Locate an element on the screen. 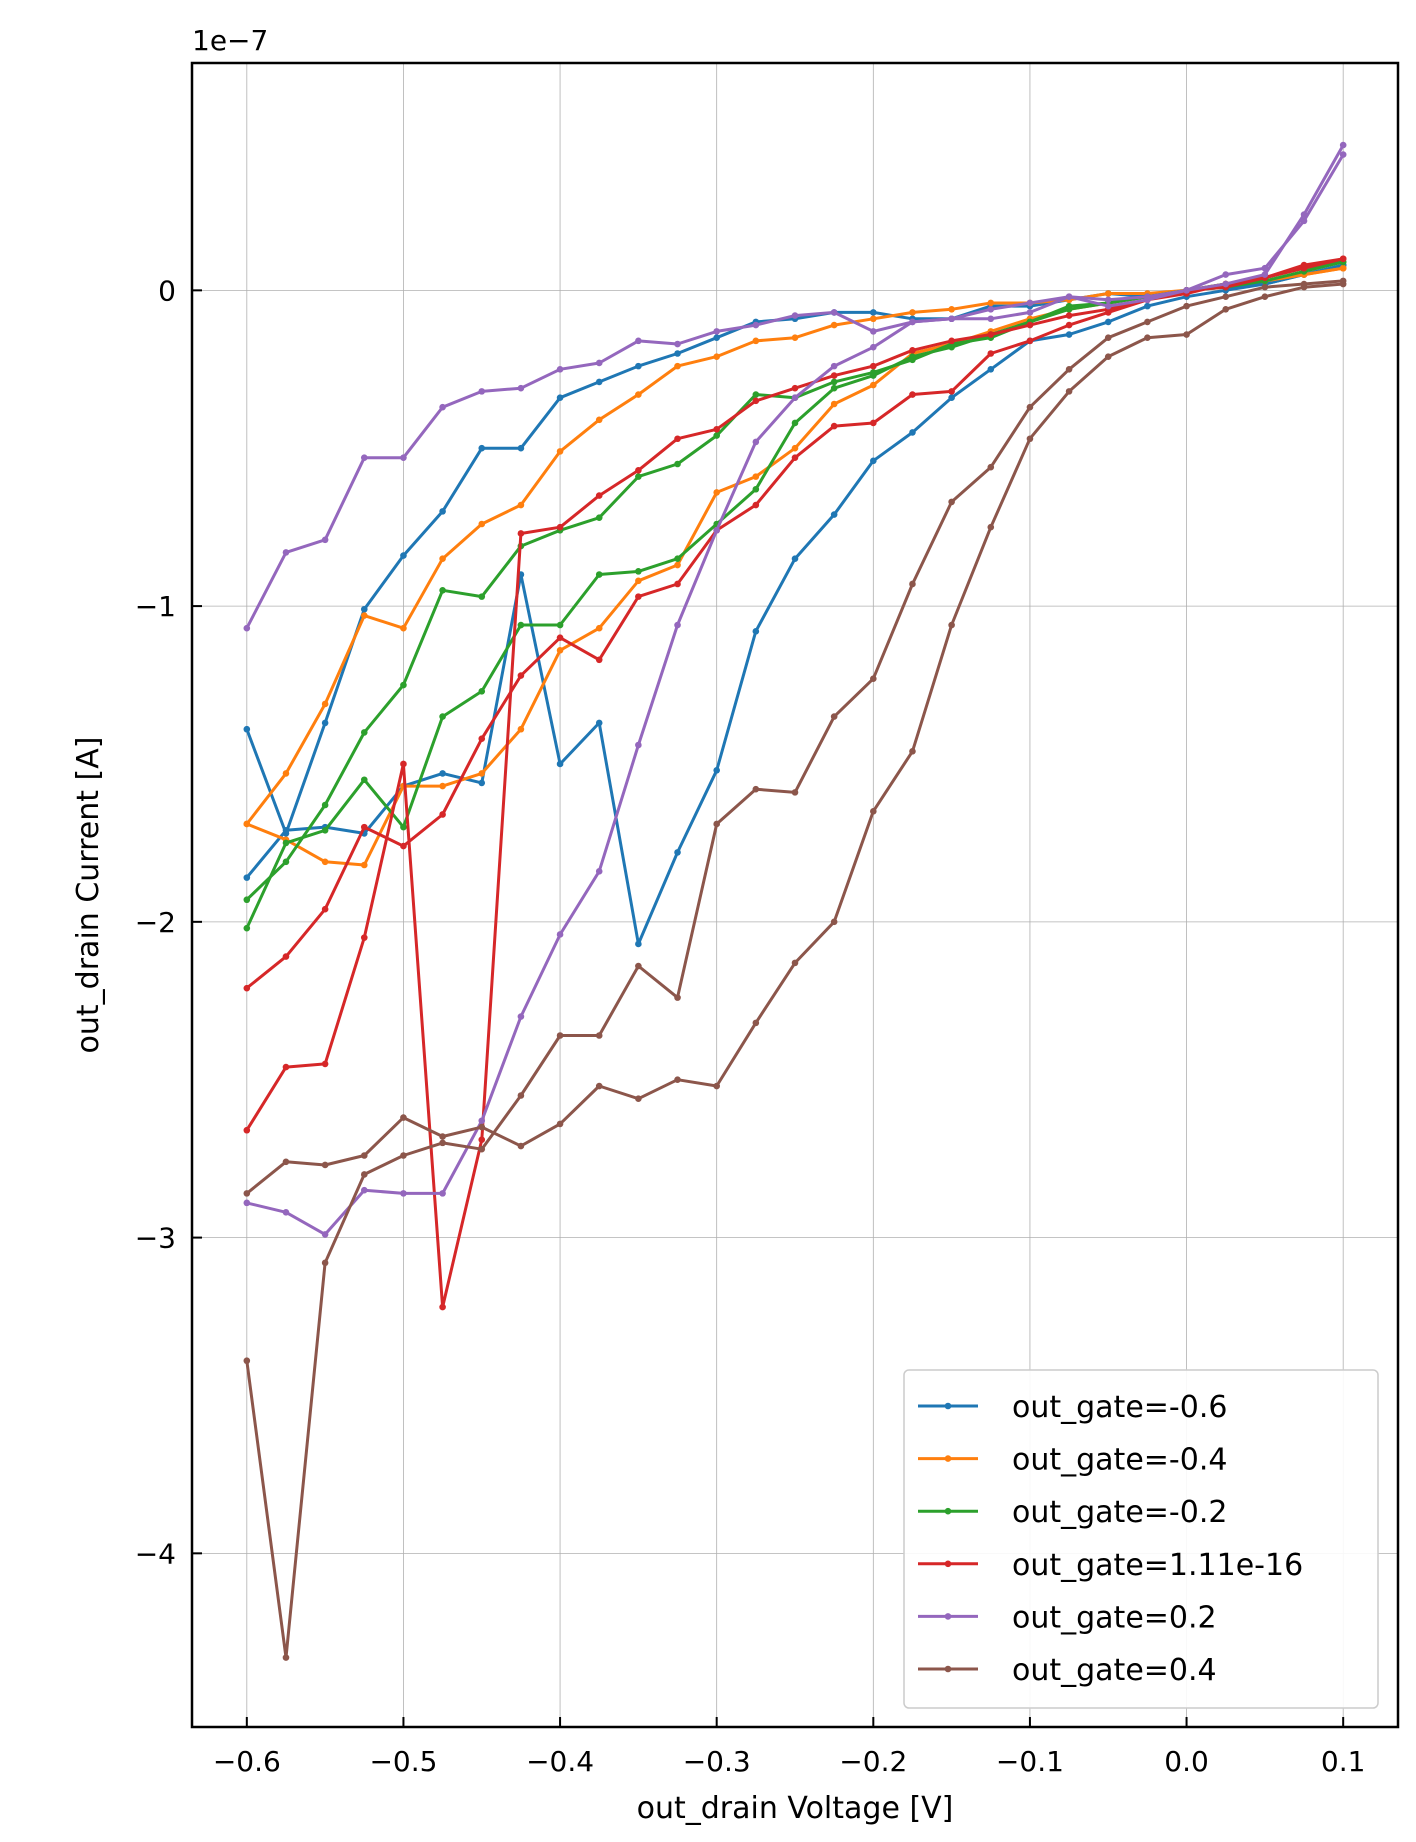 The image size is (1416, 1842). y-offset-label: 1e−7 is located at coordinates (230, 40).